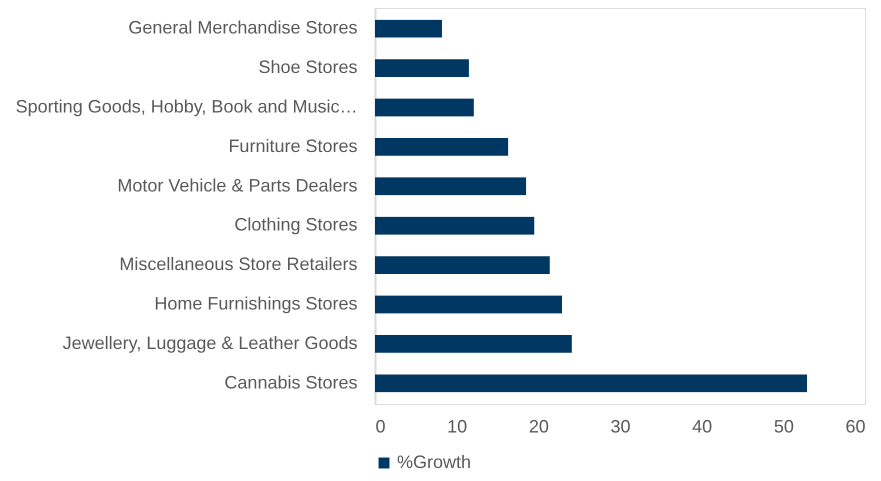 This screenshot has width=881, height=481. Describe the element at coordinates (855, 426) in the screenshot. I see `x-tick-label: 60` at that location.